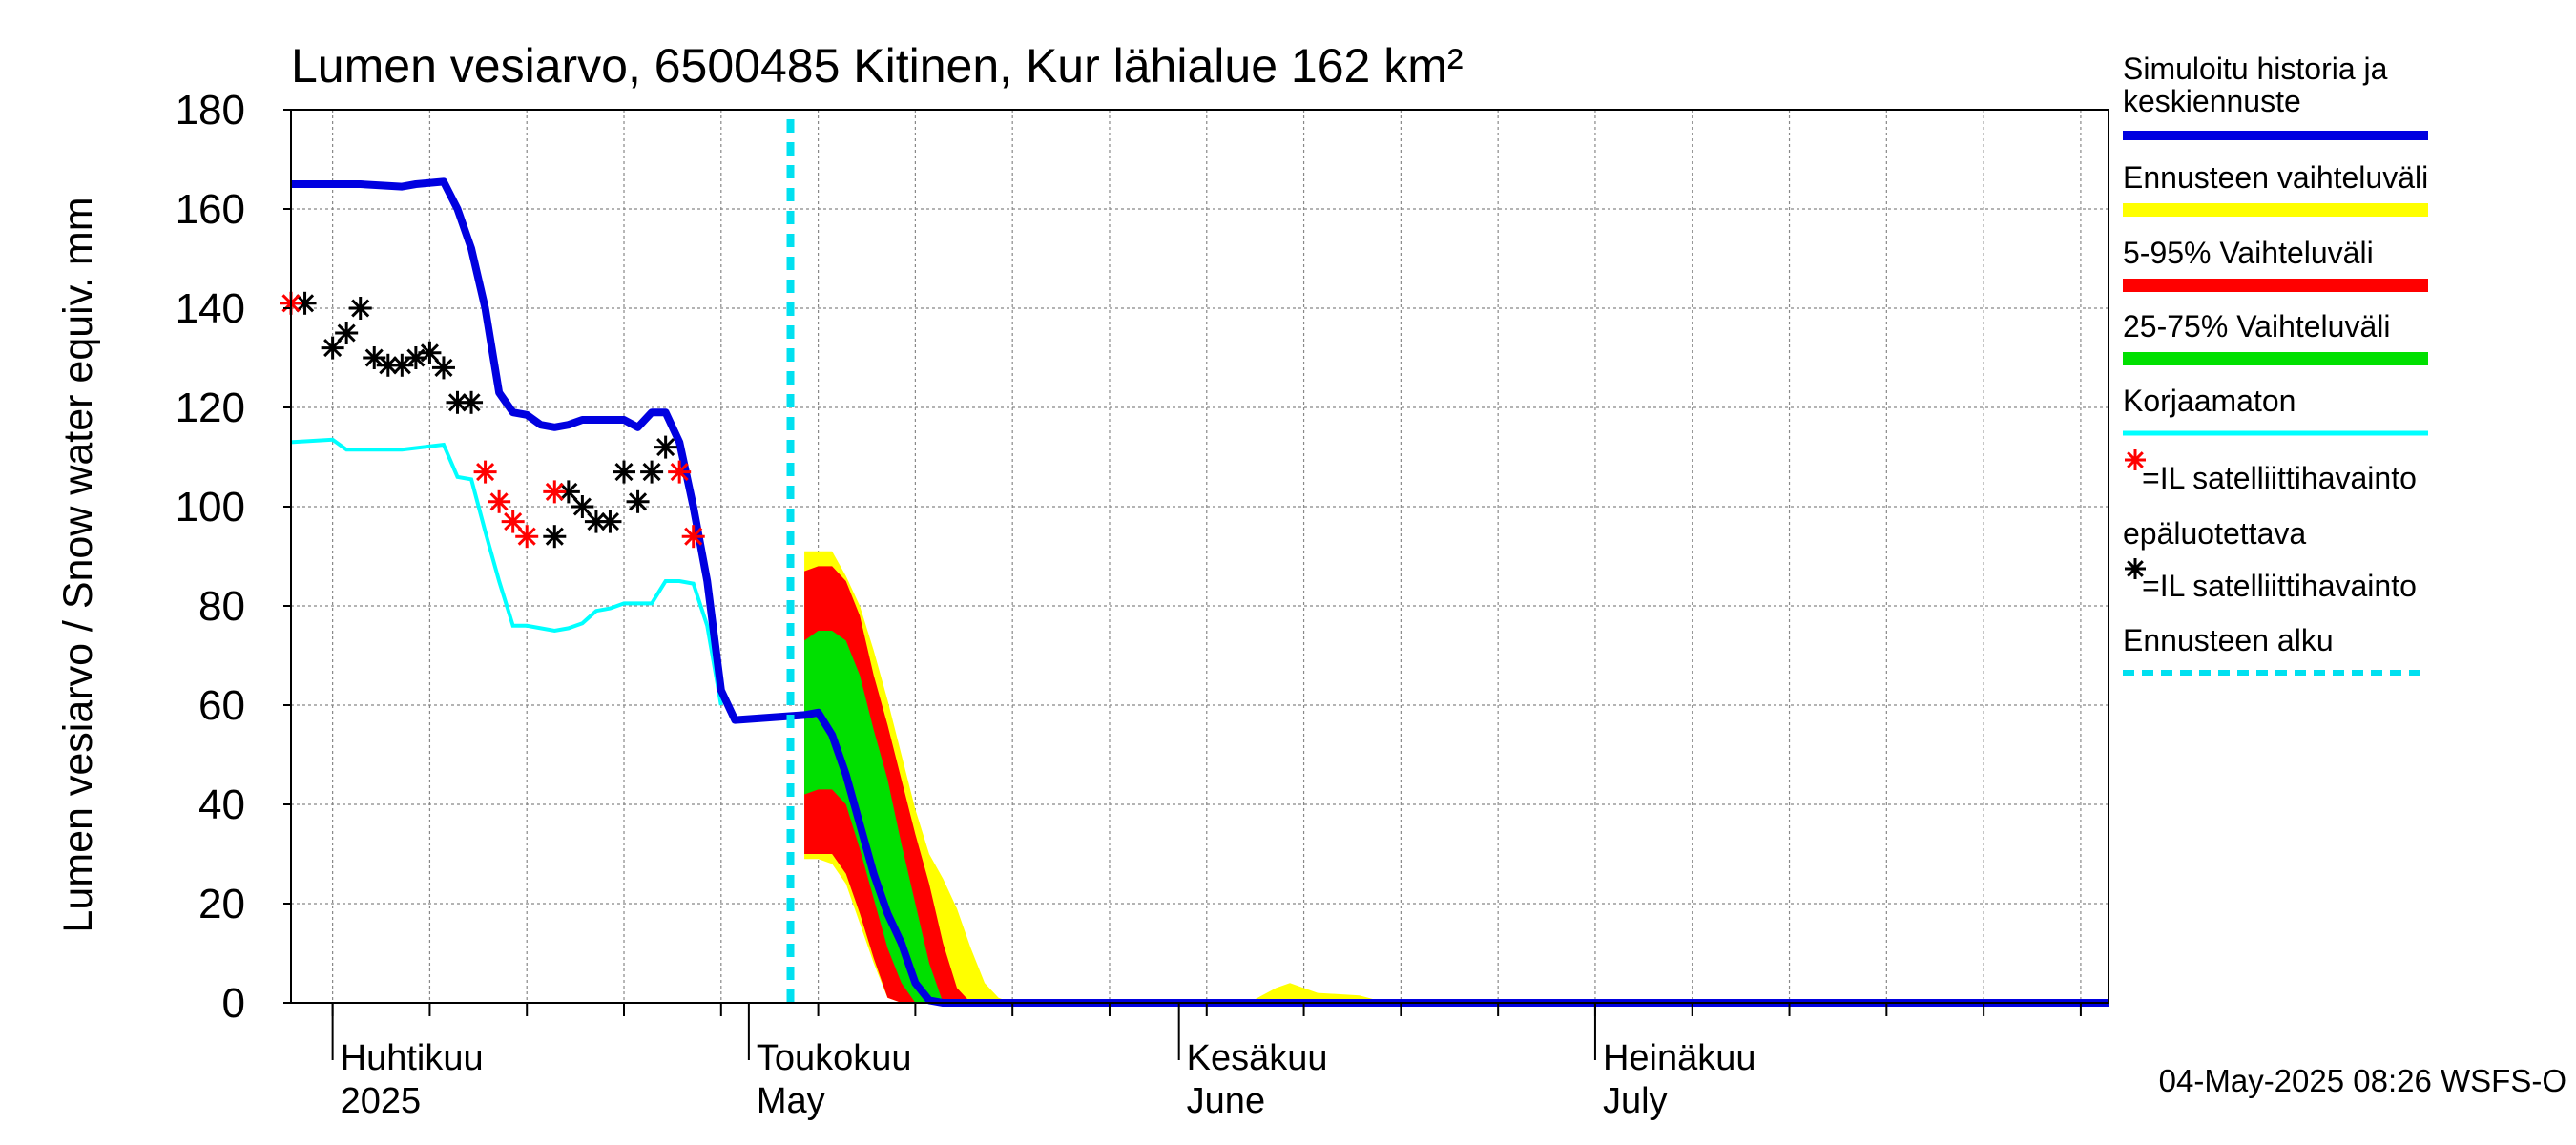 The height and width of the screenshot is (1145, 2576). Describe the element at coordinates (221, 706) in the screenshot. I see `y-tick-label: 60` at that location.